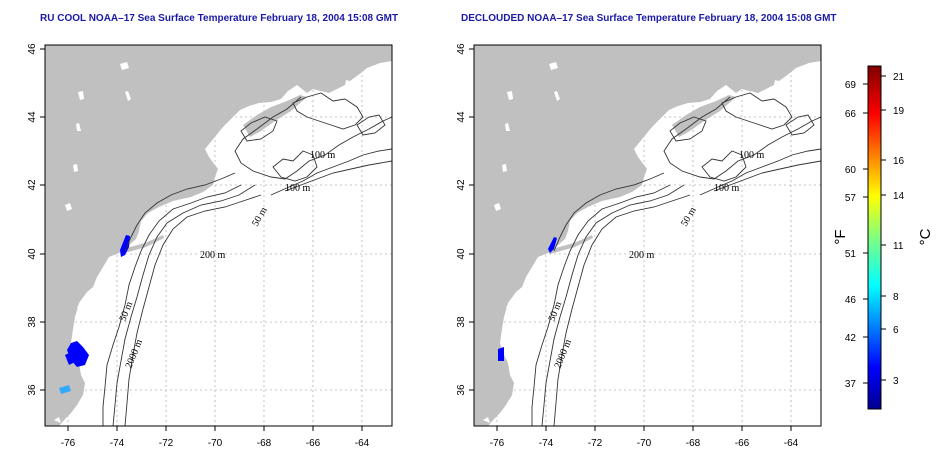 Image resolution: width=950 pixels, height=475 pixels. I want to click on colorbar-c-tick: 19, so click(899, 111).